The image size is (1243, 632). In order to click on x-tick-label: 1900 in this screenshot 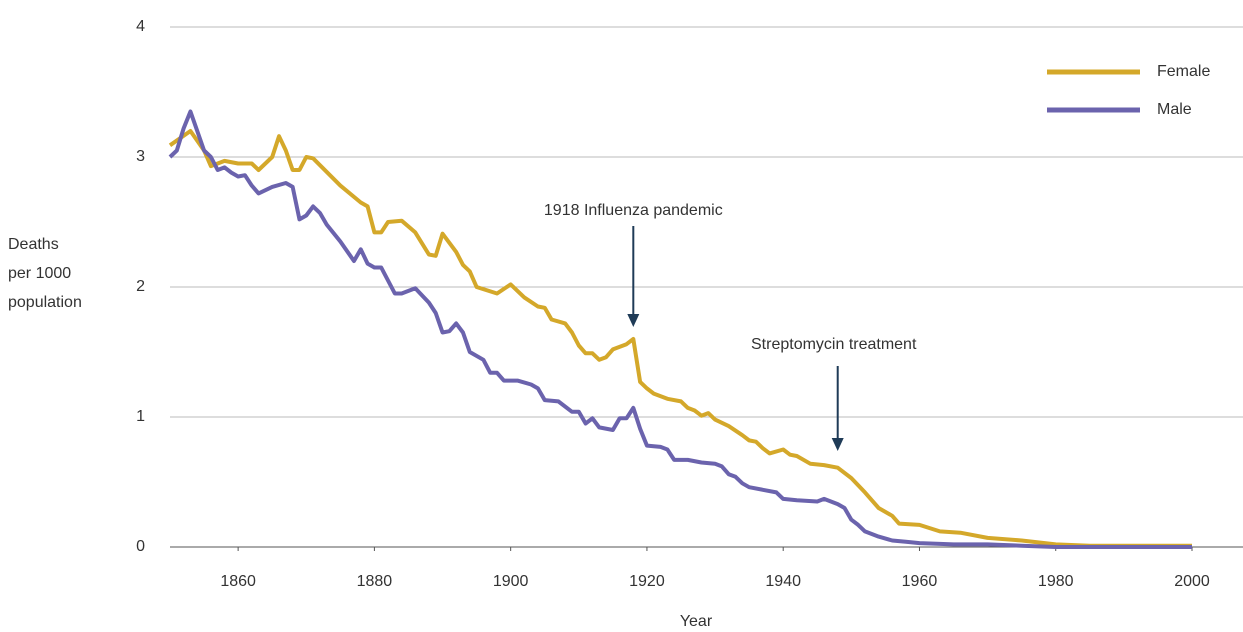, I will do `click(511, 581)`.